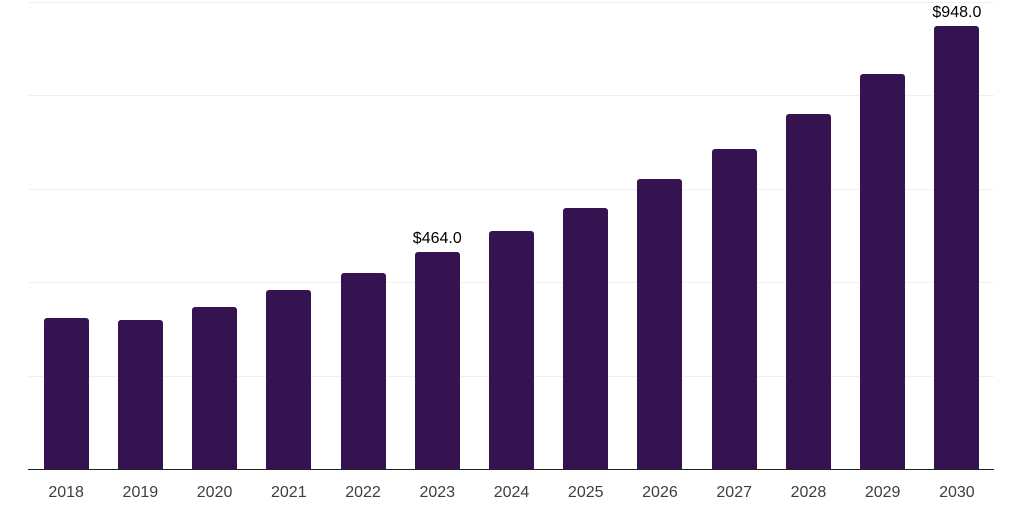 The image size is (1024, 512). Describe the element at coordinates (214, 388) in the screenshot. I see `bar-2020` at that location.